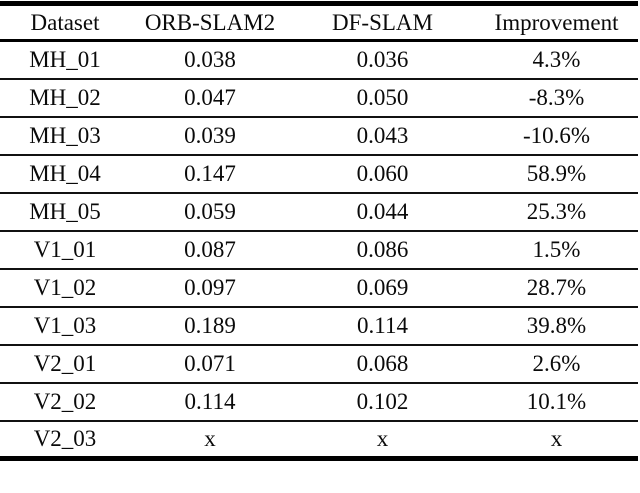 The width and height of the screenshot is (640, 493). I want to click on cell-df-slam: 0.069, so click(382, 288).